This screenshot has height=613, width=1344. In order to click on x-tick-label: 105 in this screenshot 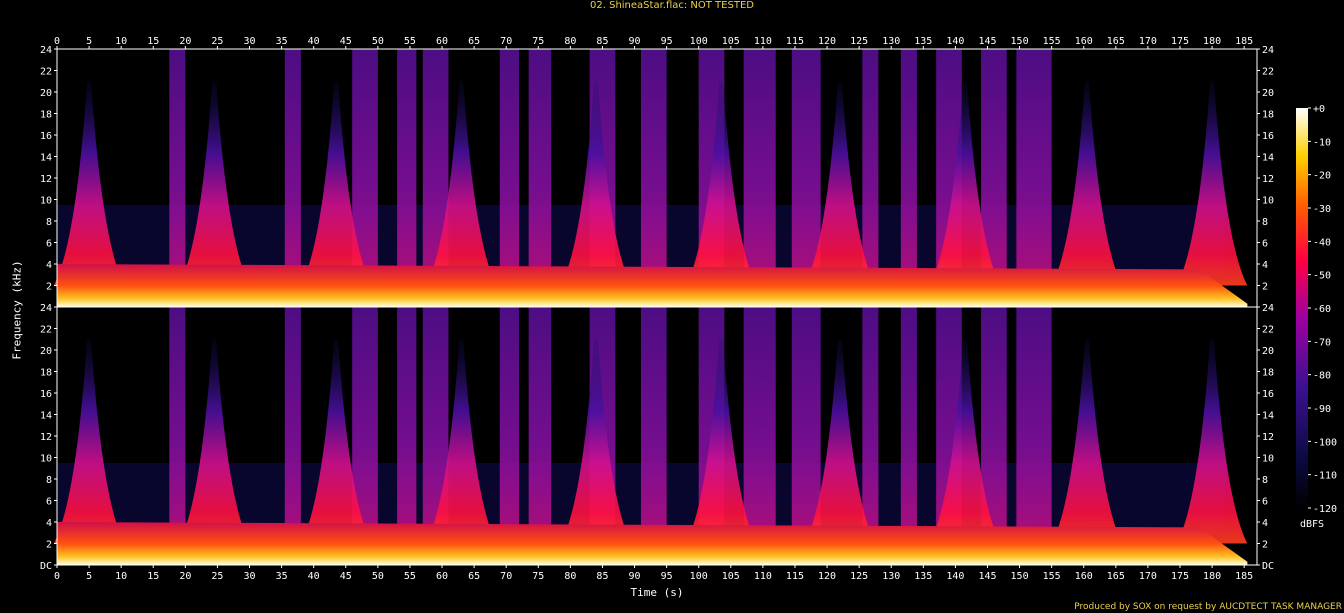, I will do `click(731, 576)`.